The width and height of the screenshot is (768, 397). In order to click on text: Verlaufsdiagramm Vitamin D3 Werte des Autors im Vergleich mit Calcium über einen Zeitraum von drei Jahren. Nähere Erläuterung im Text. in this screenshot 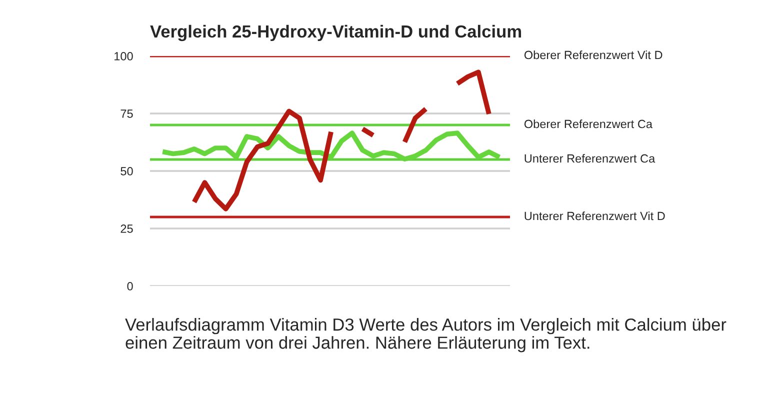, I will do `click(425, 335)`.